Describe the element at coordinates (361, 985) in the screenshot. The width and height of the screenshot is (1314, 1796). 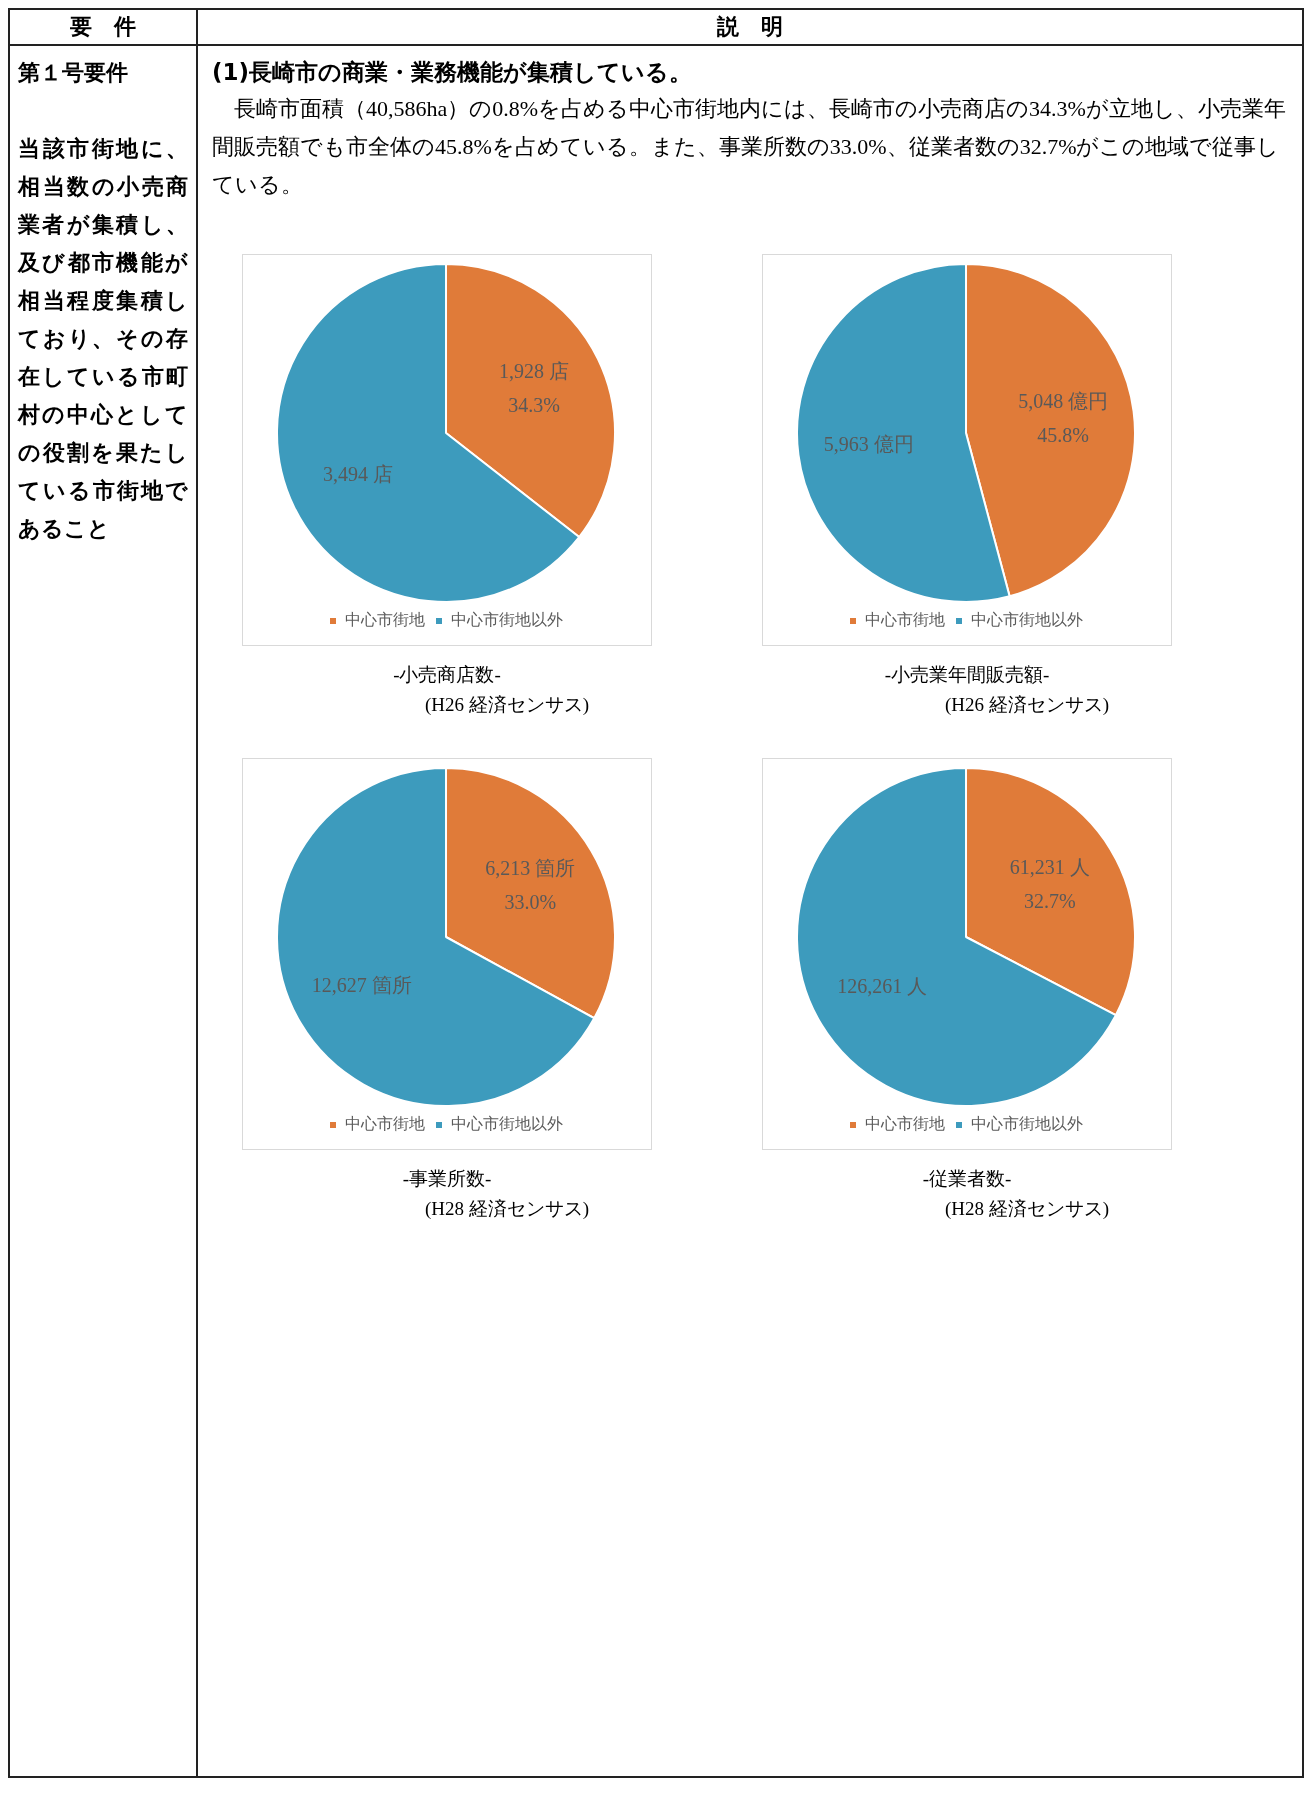
I see `data-label: 12,627 箇所` at that location.